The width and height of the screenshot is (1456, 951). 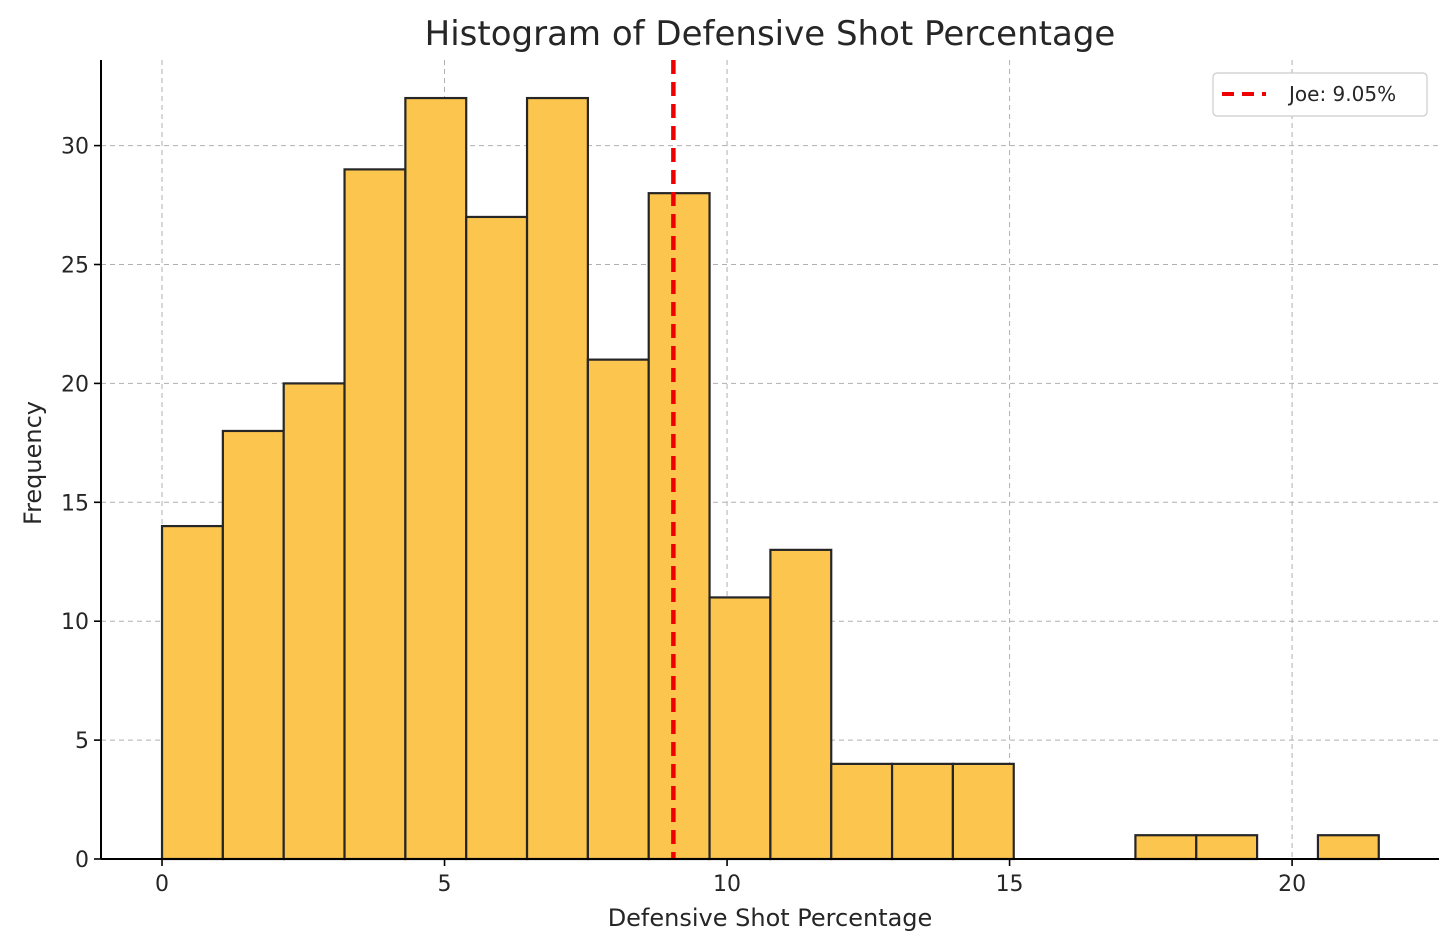 I want to click on legend-box, so click(x=1320, y=94).